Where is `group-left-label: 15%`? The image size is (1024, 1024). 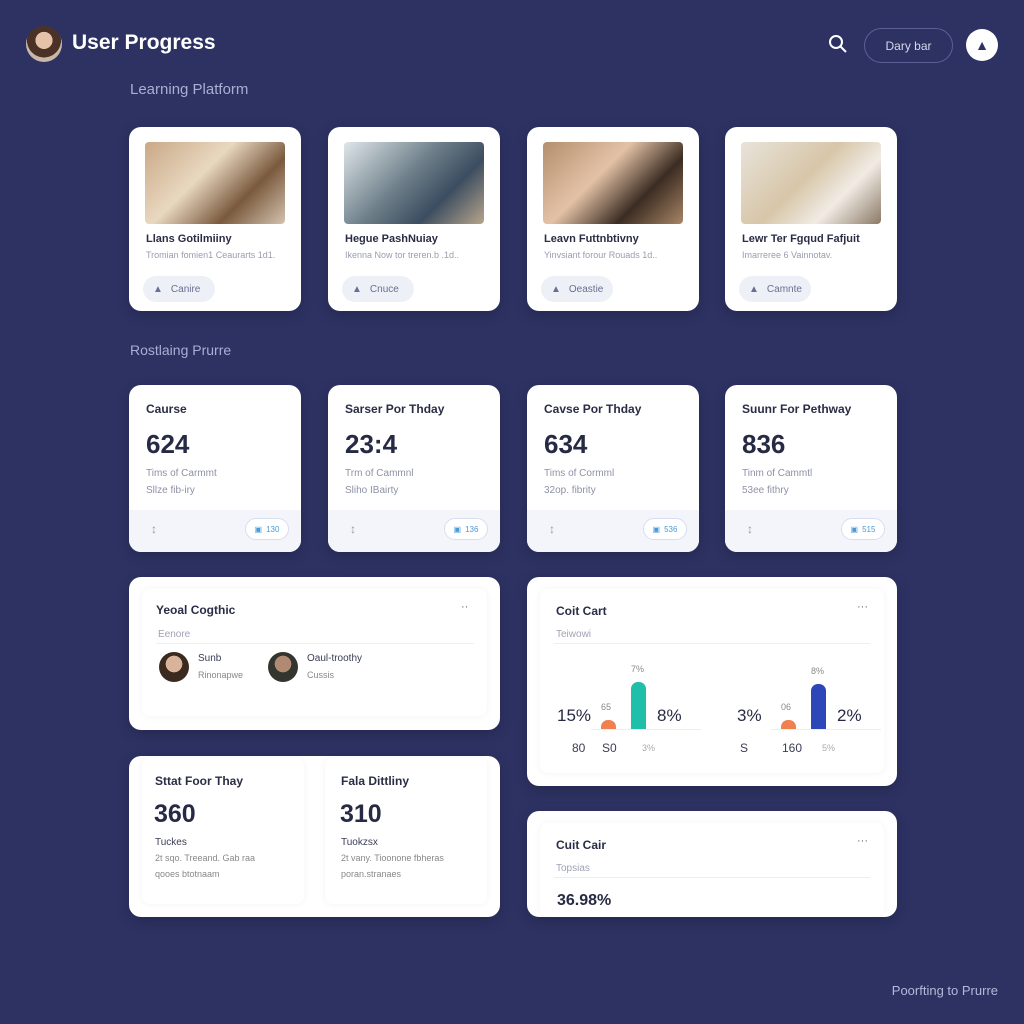
group-left-label: 15% is located at coordinates (574, 715).